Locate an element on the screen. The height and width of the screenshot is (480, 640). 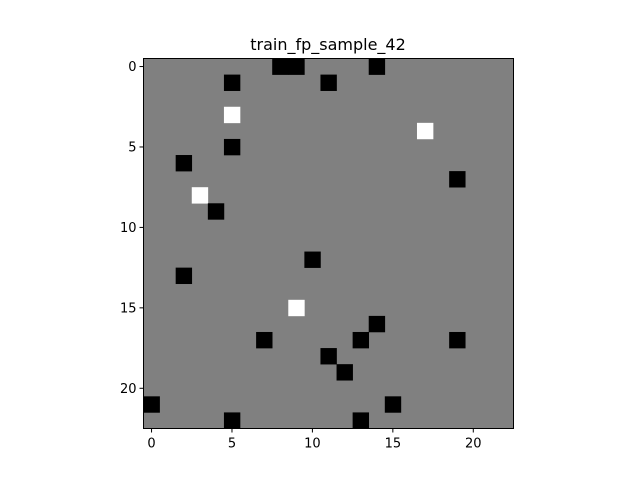
x-axis: 0 5 10 15 20 is located at coordinates (314, 440).